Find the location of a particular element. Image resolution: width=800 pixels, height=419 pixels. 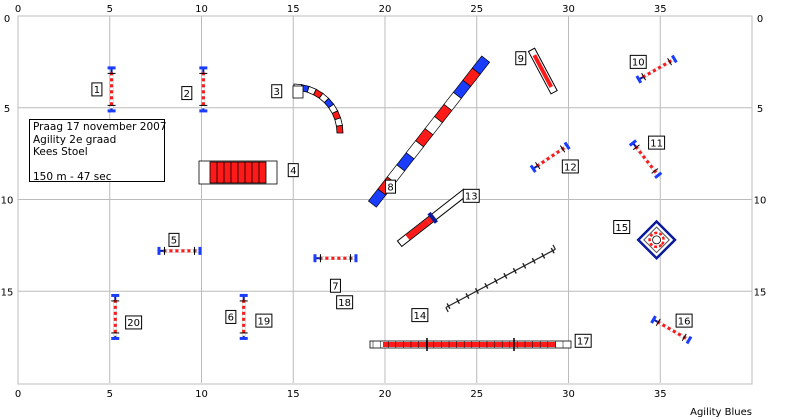

obstacle-number-20: 20 is located at coordinates (134, 322).